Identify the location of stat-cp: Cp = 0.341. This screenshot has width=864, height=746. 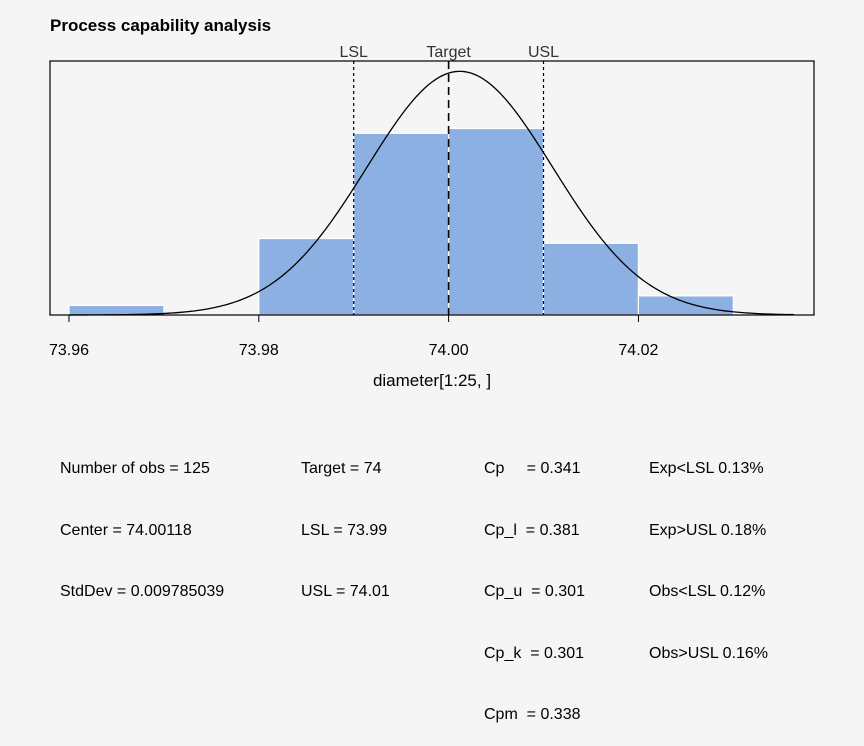
(532, 468).